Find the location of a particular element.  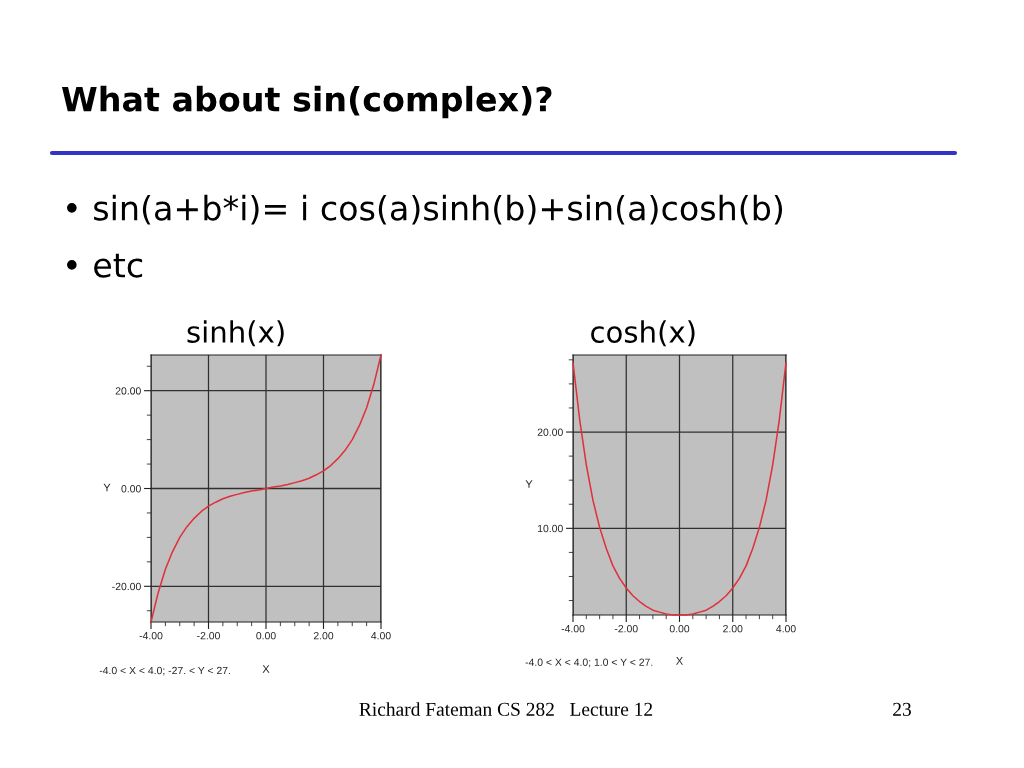

text: What about sin(complex)? is located at coordinates (306, 102).